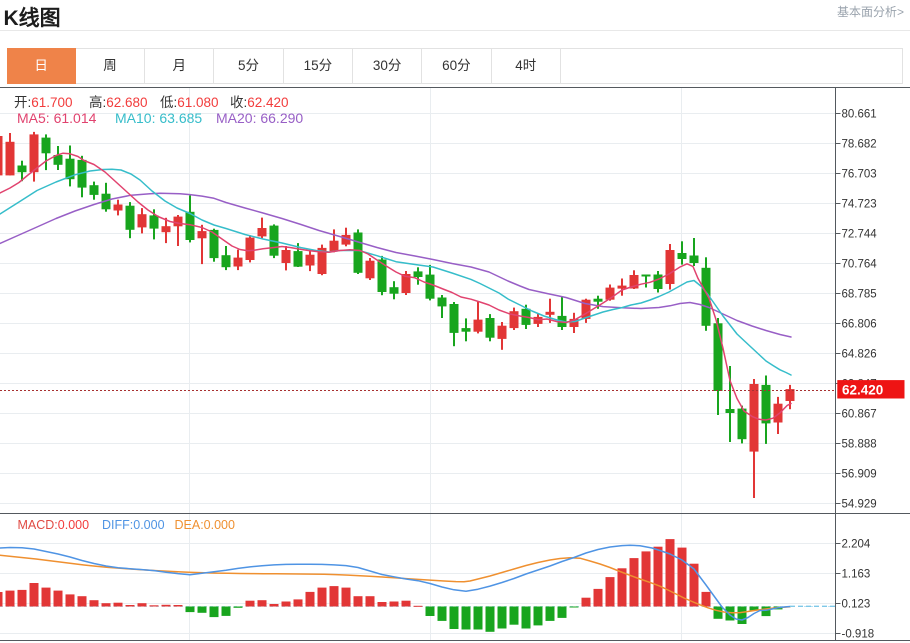  What do you see at coordinates (859, 474) in the screenshot?
I see `svg-text: 56.909` at bounding box center [859, 474].